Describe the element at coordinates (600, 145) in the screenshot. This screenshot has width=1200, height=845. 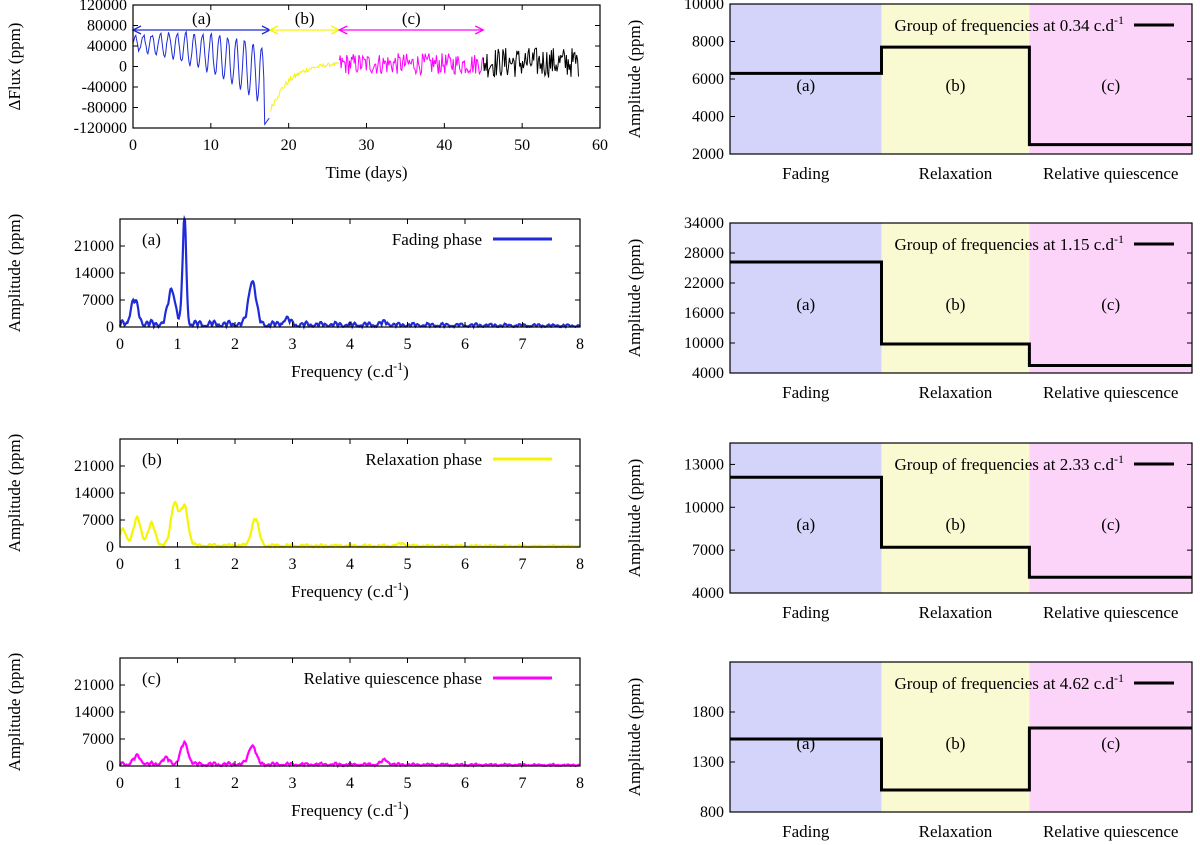
I see `x-tick-label: 60` at that location.